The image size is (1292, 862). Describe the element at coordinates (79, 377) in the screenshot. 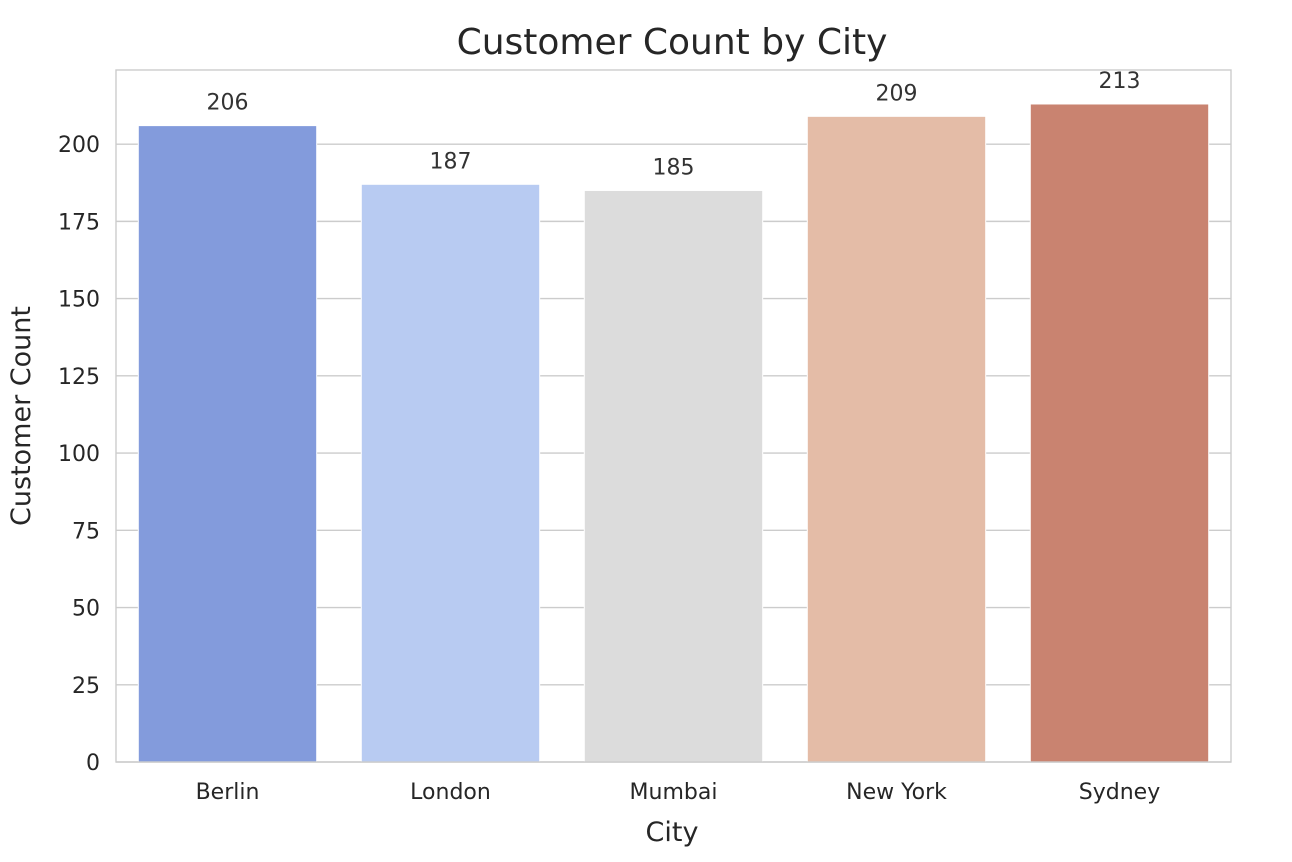

I see `y-tick-label: 125` at that location.